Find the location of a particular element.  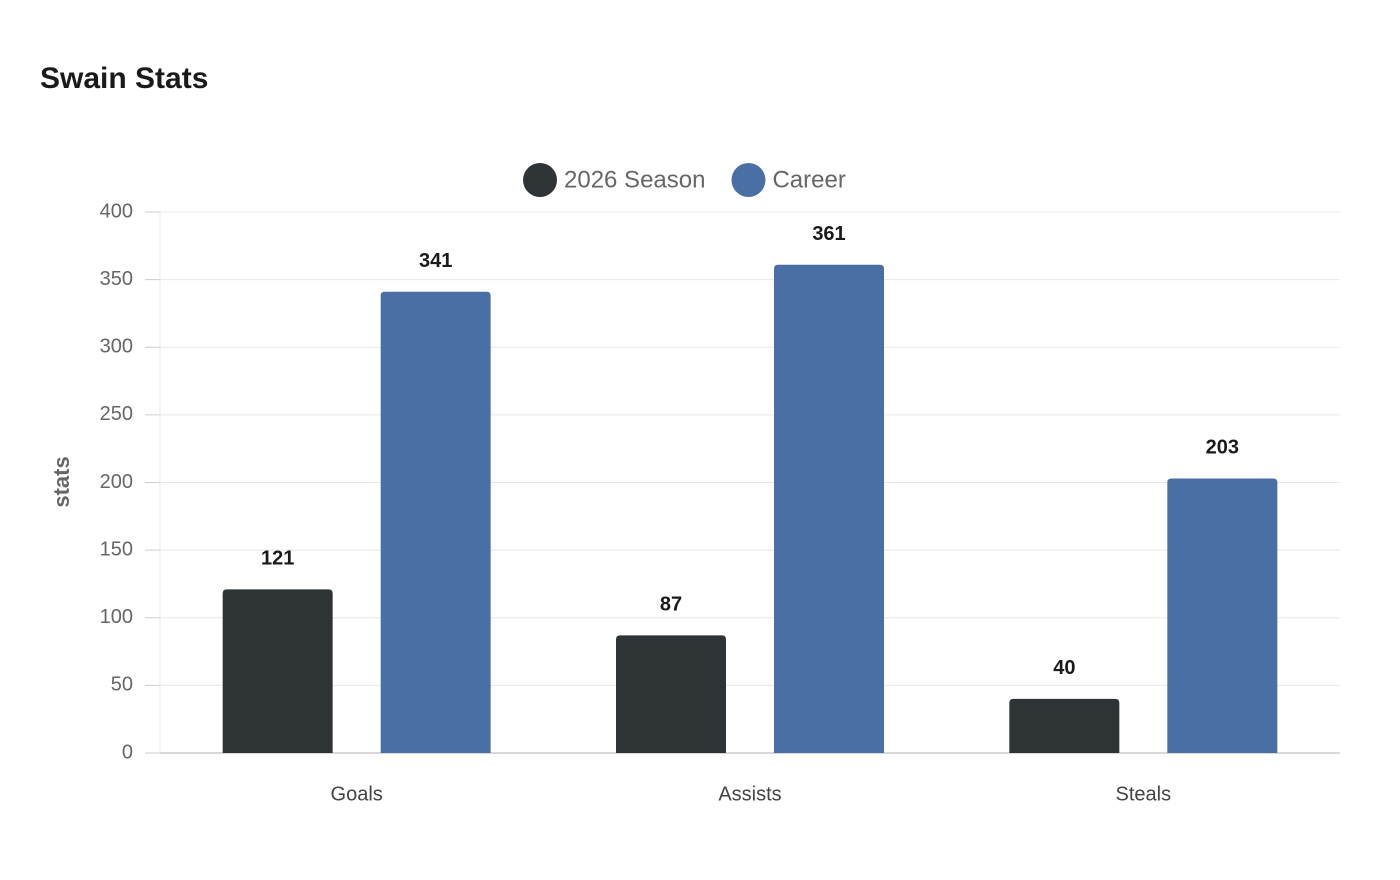

chart-title: Swain Stats is located at coordinates (124, 78).